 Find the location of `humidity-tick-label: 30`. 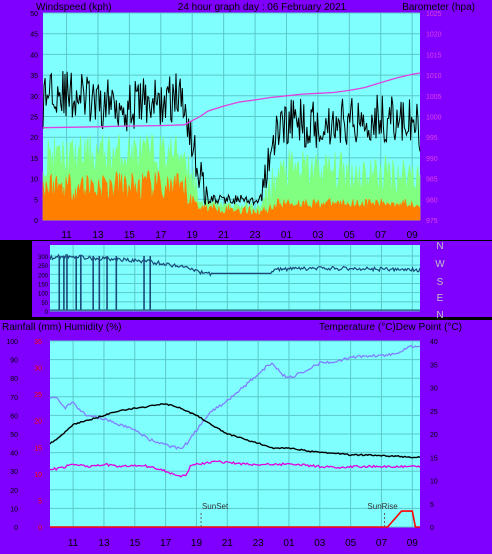

humidity-tick-label: 30 is located at coordinates (14, 472).